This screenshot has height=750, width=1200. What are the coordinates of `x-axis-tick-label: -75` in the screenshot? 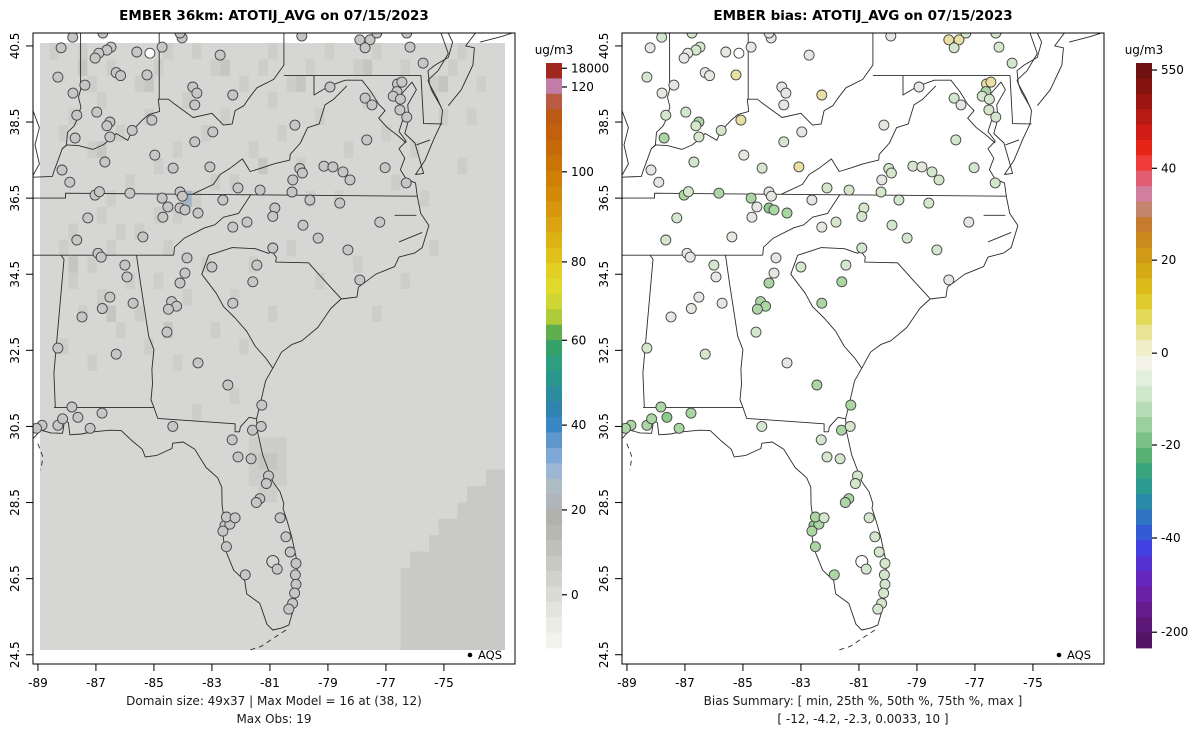 It's located at (444, 683).